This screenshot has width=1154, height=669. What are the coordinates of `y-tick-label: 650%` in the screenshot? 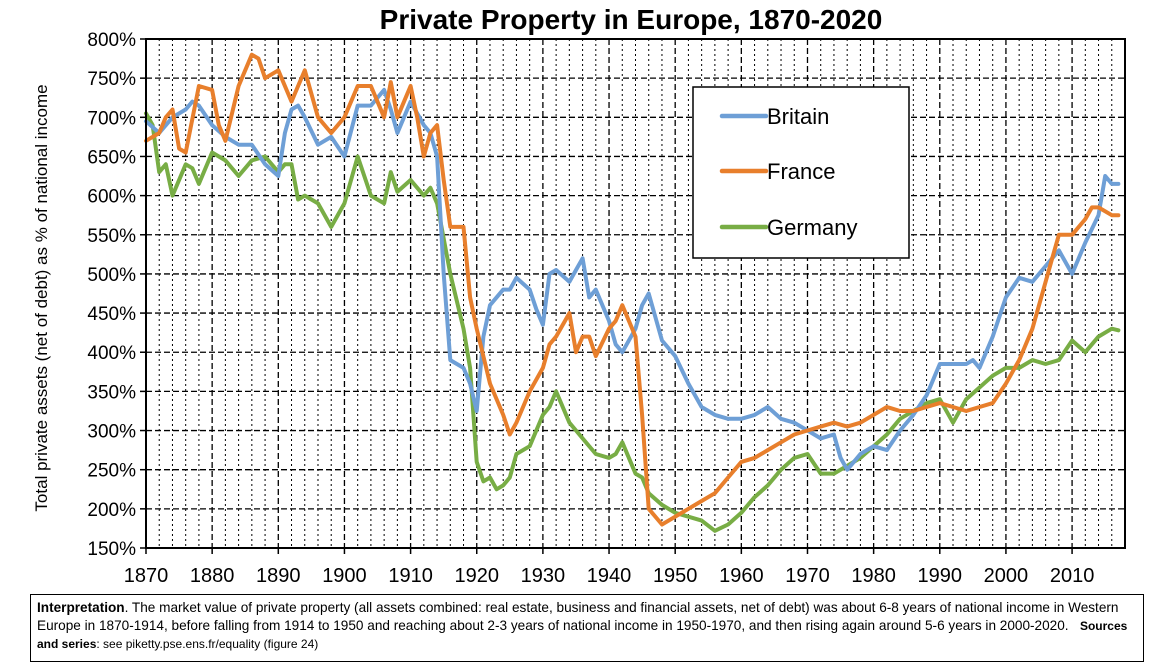 It's located at (111, 157).